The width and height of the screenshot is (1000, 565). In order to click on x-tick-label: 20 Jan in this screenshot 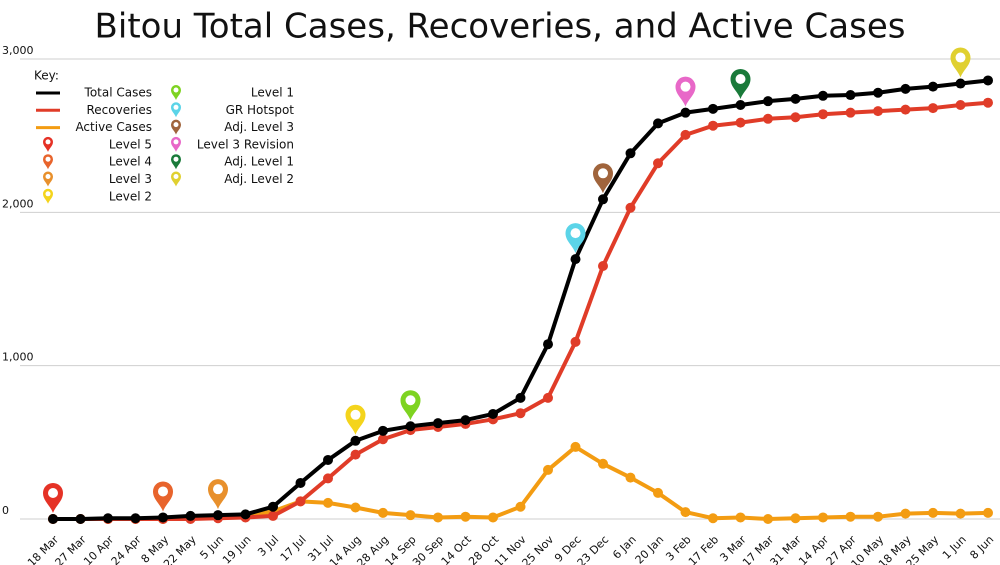, I will do `click(650, 549)`.